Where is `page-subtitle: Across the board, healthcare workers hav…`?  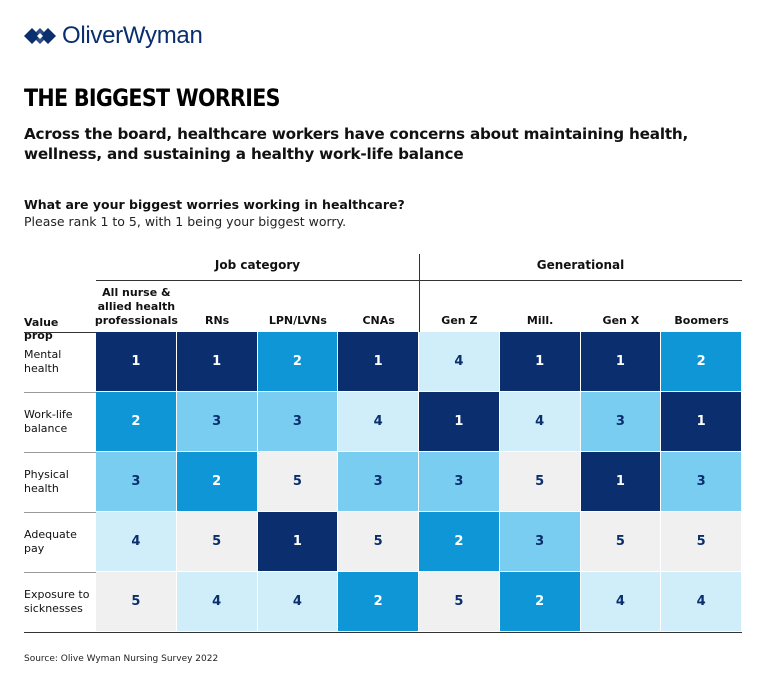 page-subtitle: Across the board, healthcare workers hav… is located at coordinates (356, 144).